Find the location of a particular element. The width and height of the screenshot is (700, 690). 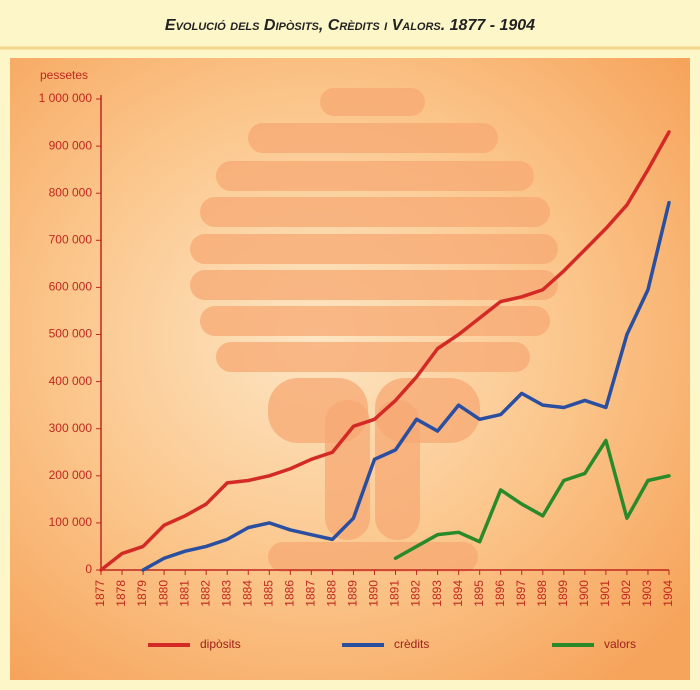

y-tick-label: 200 000 is located at coordinates (71, 475).